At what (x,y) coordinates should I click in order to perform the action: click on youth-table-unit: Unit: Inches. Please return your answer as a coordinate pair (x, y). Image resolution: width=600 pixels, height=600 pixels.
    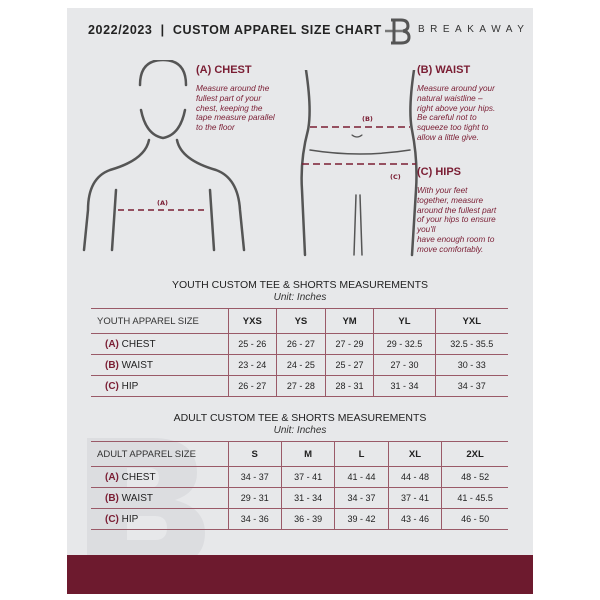
    Looking at the image, I should click on (300, 297).